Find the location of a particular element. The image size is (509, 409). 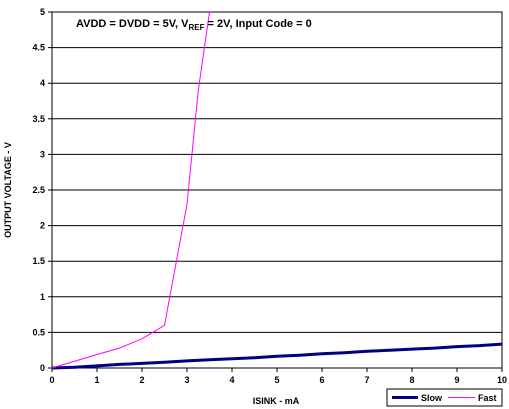

legend: Slow Fast is located at coordinates (444, 397).